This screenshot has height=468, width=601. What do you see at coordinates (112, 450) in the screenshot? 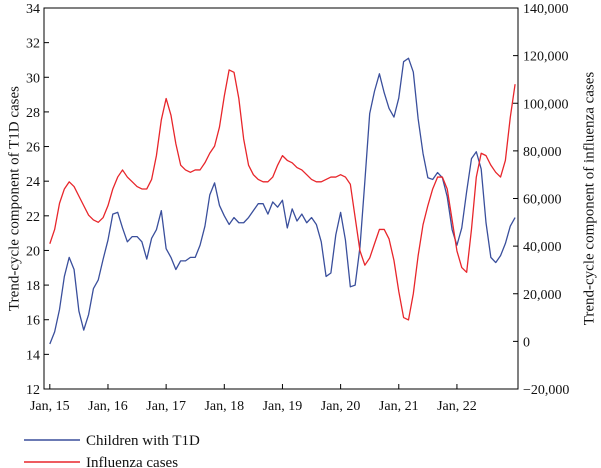
I see `legend: Children with T1D Influenza cases` at bounding box center [112, 450].